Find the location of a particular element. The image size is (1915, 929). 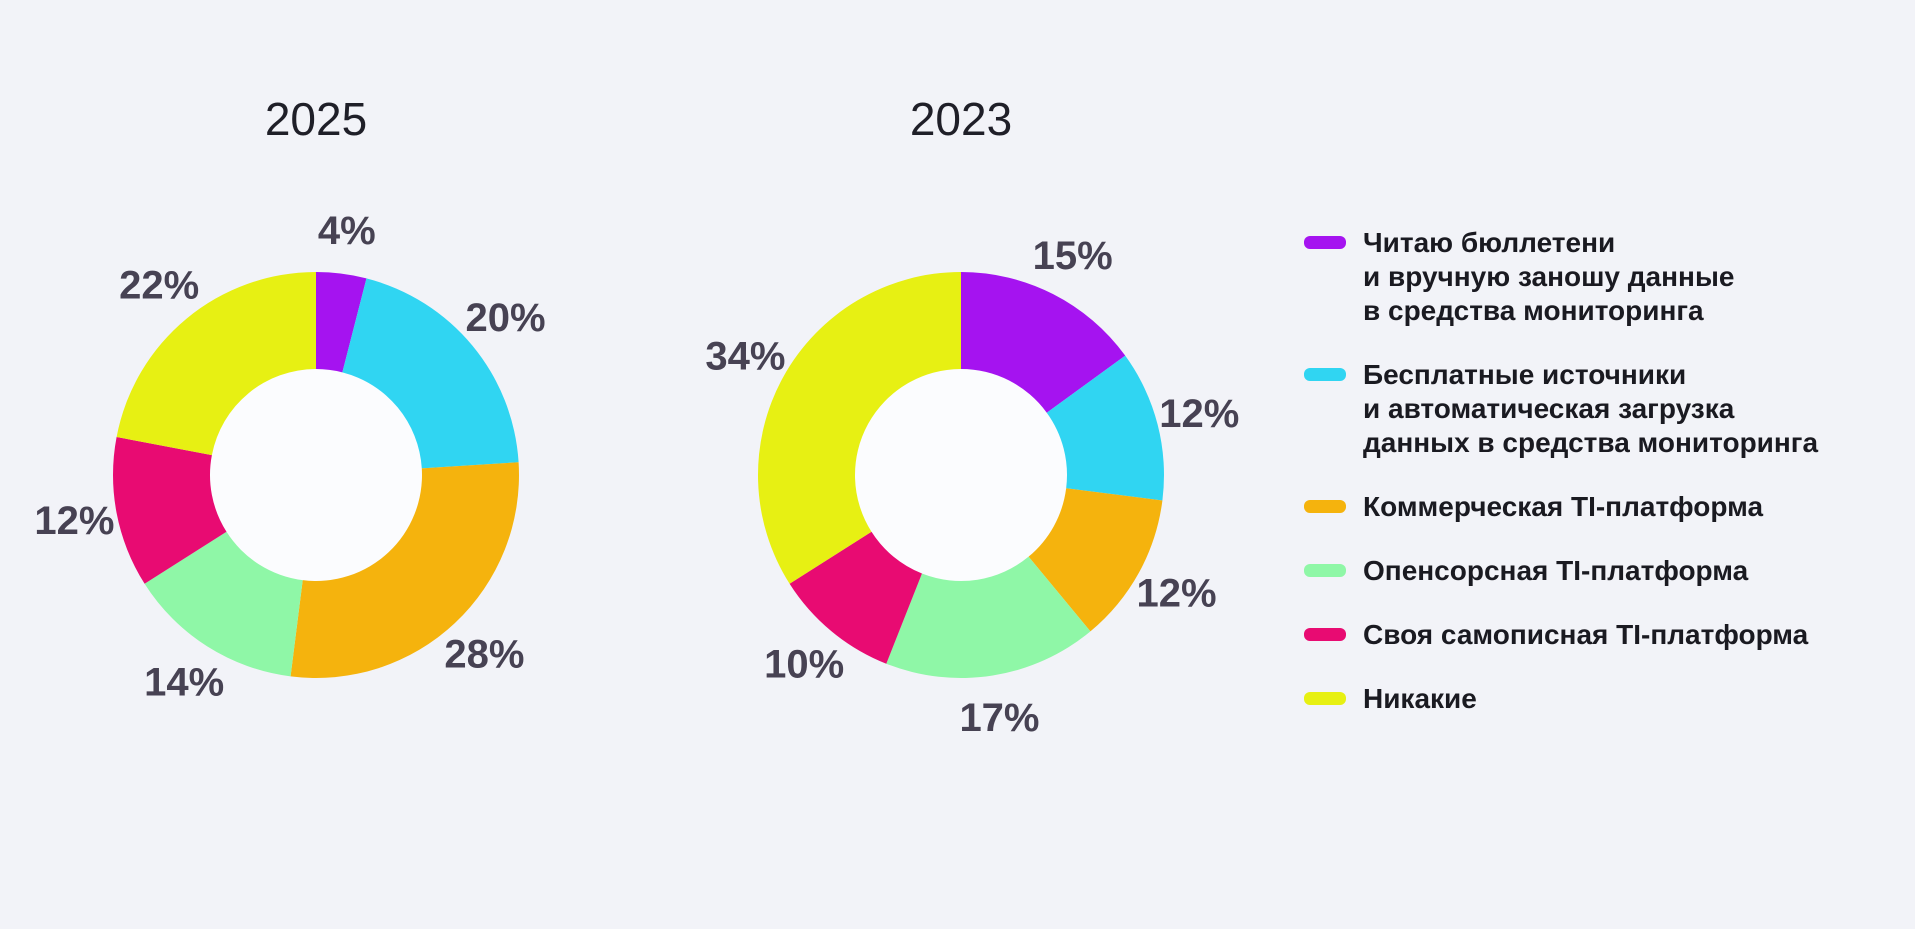

donut-svg-2025: 4% 20% 28% 14% 12% 22% is located at coordinates (290, 457).